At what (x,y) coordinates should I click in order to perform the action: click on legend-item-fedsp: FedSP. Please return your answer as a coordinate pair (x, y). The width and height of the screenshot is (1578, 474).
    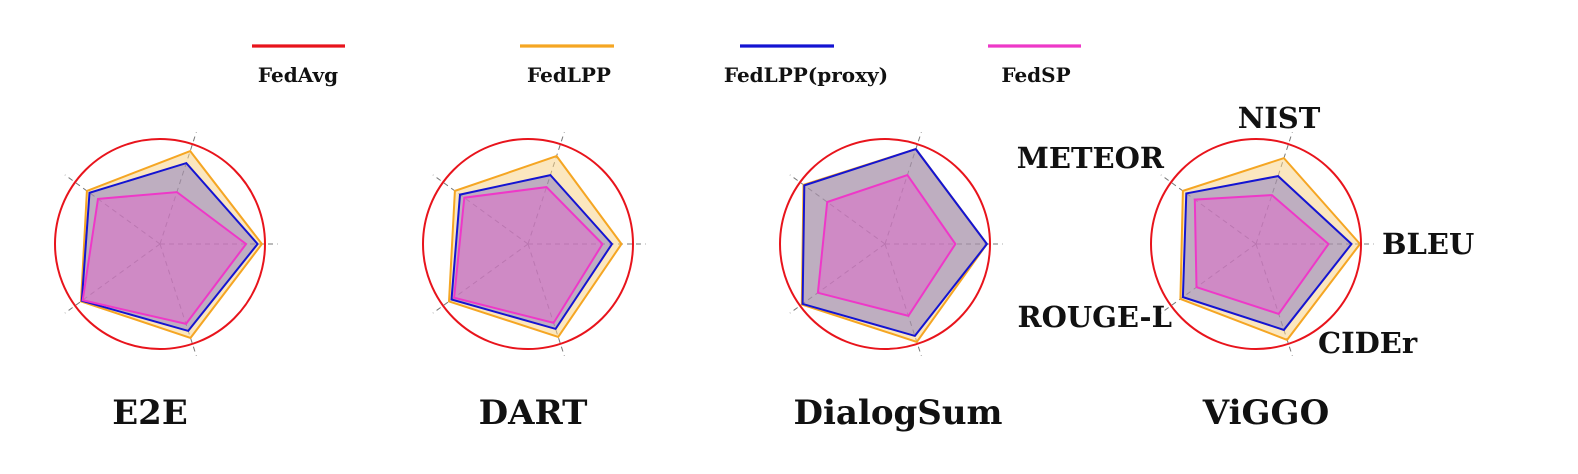
    Looking at the image, I should click on (1034, 65).